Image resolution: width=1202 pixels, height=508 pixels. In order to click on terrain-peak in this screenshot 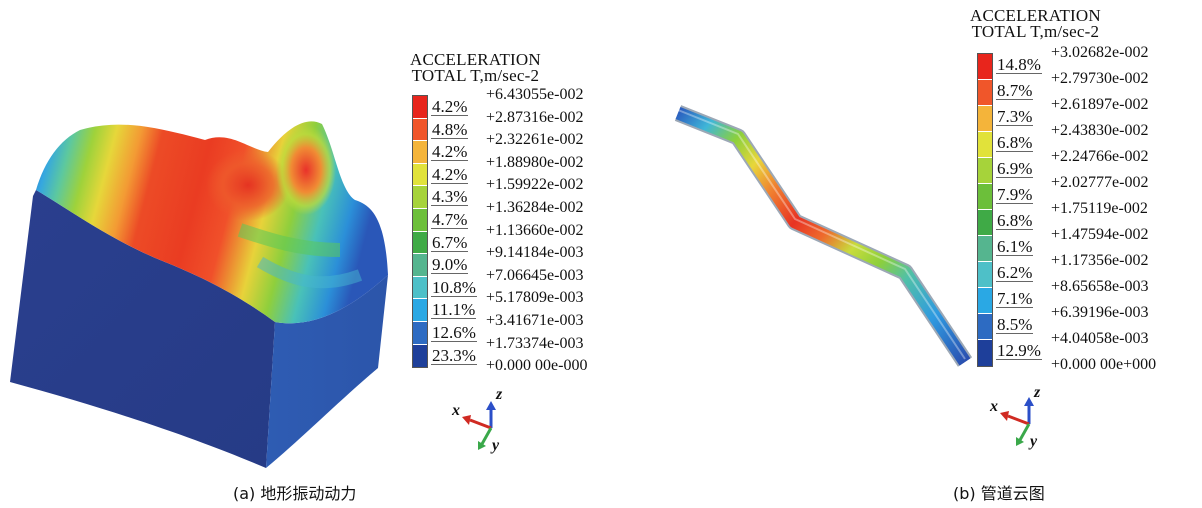, I will do `click(248, 185)`.